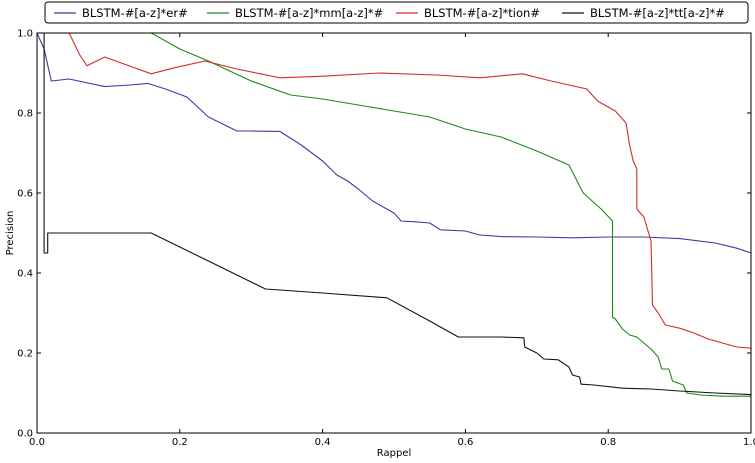 The height and width of the screenshot is (463, 755). What do you see at coordinates (309, 13) in the screenshot?
I see `legend-label-2: BLSTM-#[a-z]*mm[a-z]*#` at bounding box center [309, 13].